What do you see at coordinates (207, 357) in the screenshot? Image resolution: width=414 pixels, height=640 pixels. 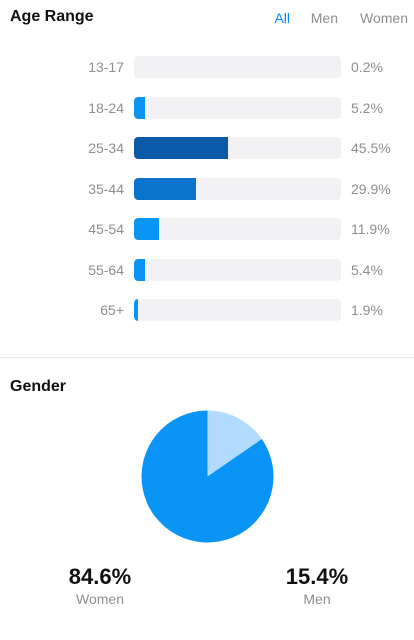 I see `section-divider` at bounding box center [207, 357].